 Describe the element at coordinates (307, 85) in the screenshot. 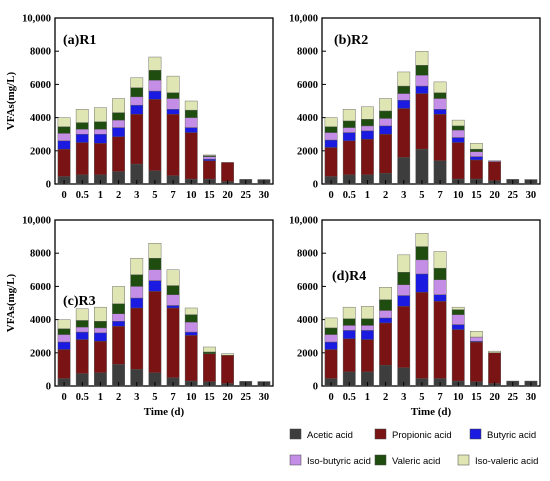

I see `y-tick-label: 6000` at that location.